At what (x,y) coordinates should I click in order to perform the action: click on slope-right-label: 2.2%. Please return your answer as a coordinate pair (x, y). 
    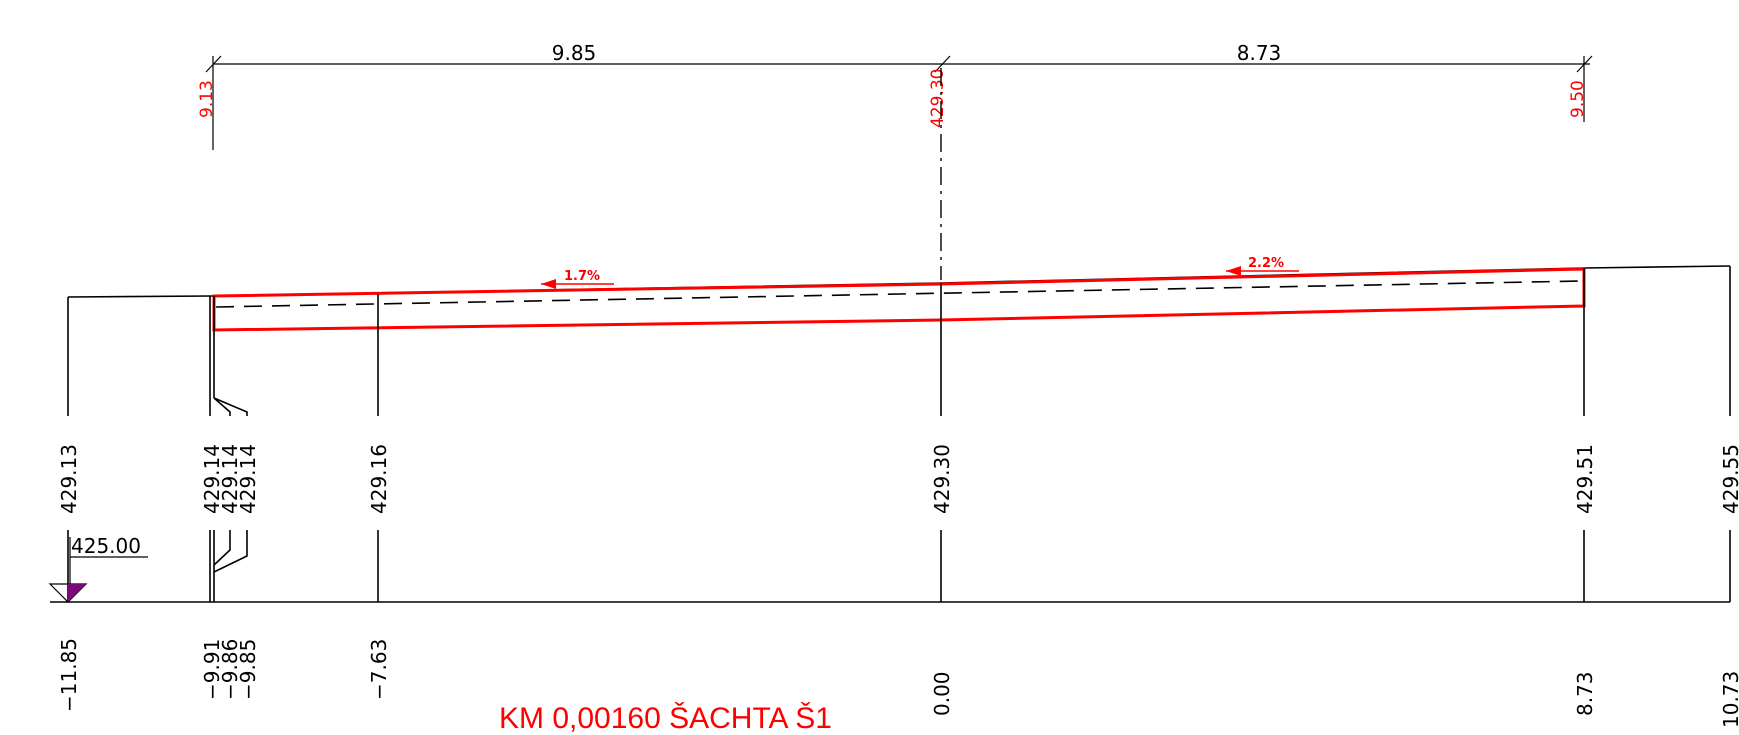
    Looking at the image, I should click on (1266, 263).